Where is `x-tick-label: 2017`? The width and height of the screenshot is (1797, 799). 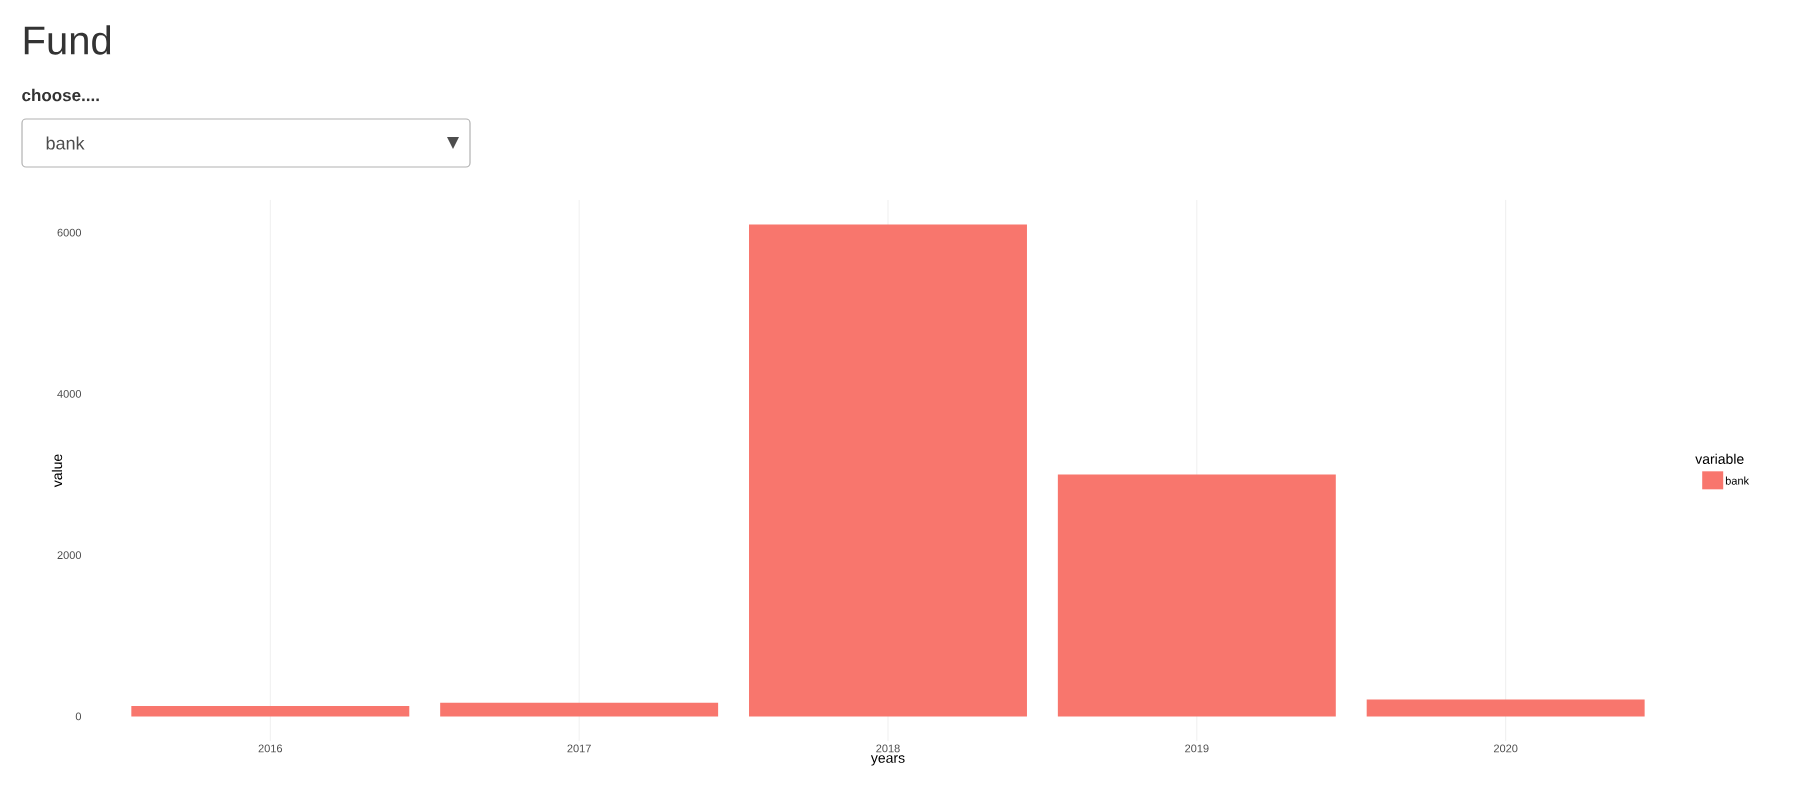
x-tick-label: 2017 is located at coordinates (579, 748).